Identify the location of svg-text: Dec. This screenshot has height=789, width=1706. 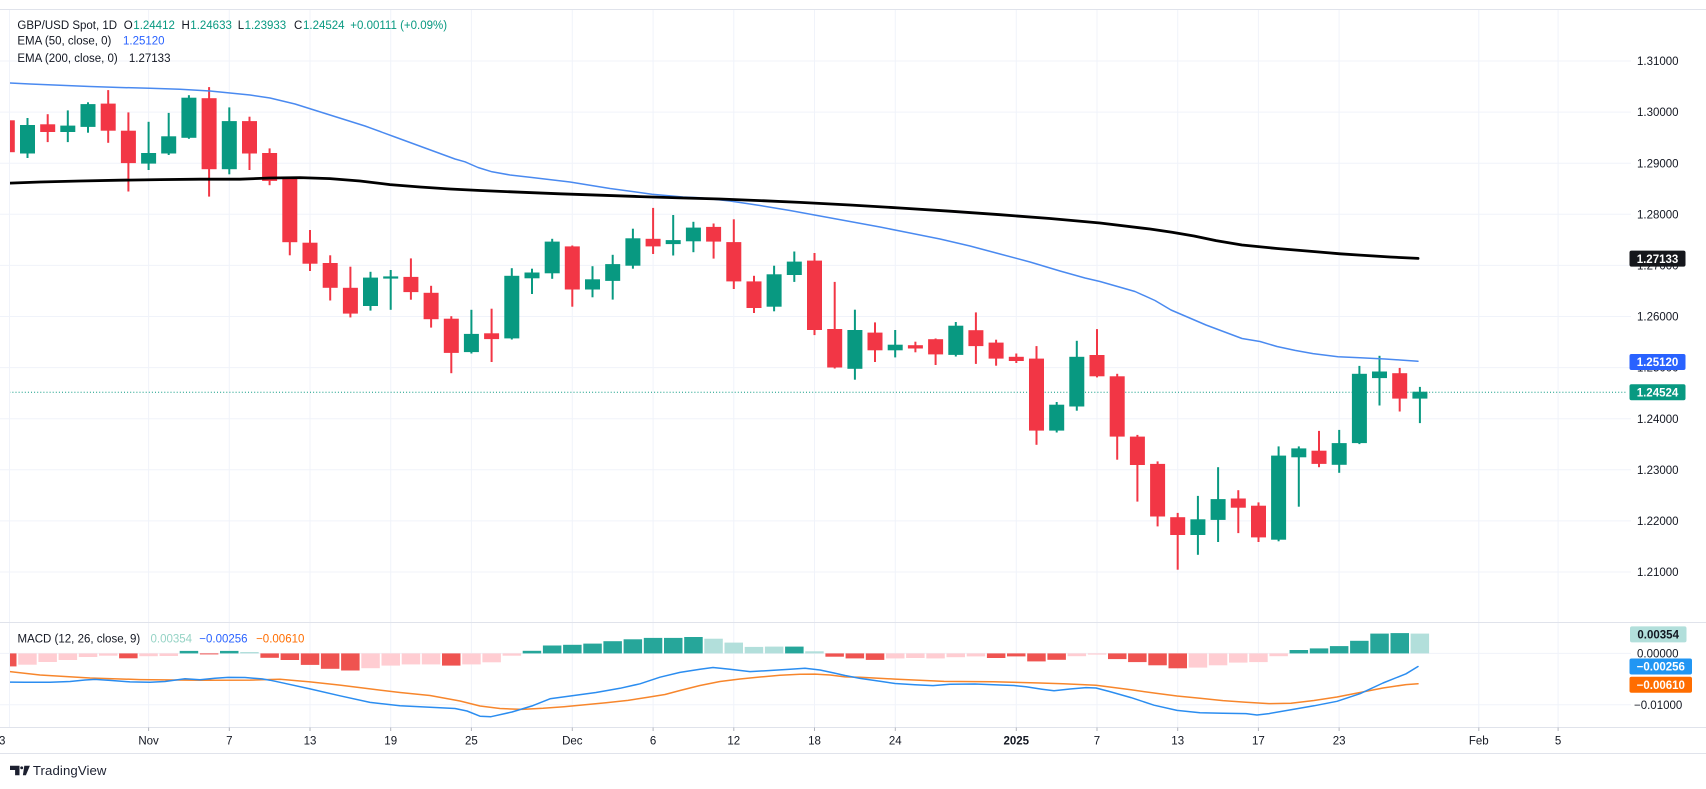
(572, 742).